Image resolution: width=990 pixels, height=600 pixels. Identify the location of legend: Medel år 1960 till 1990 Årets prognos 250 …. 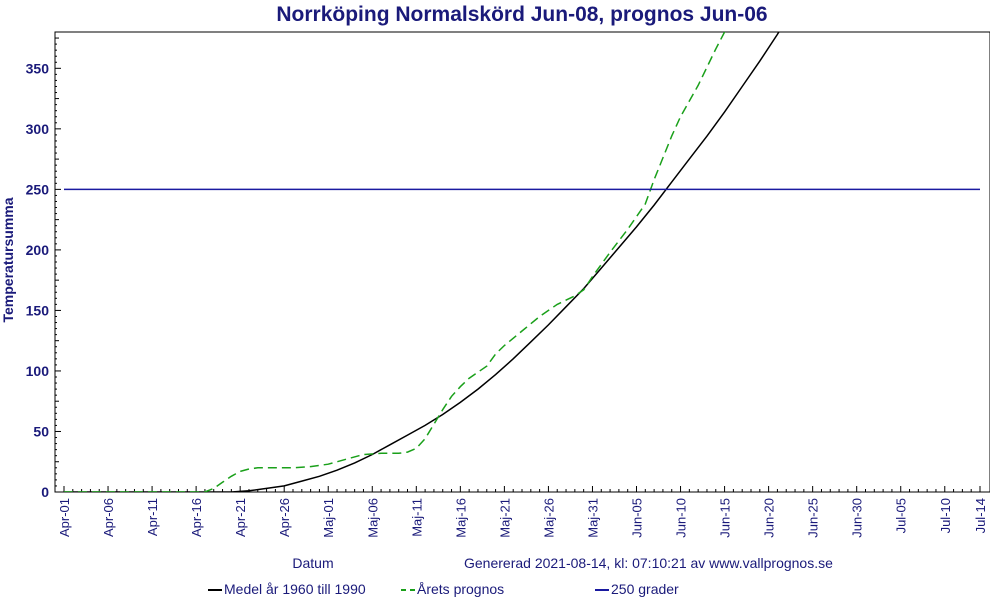
(443, 589).